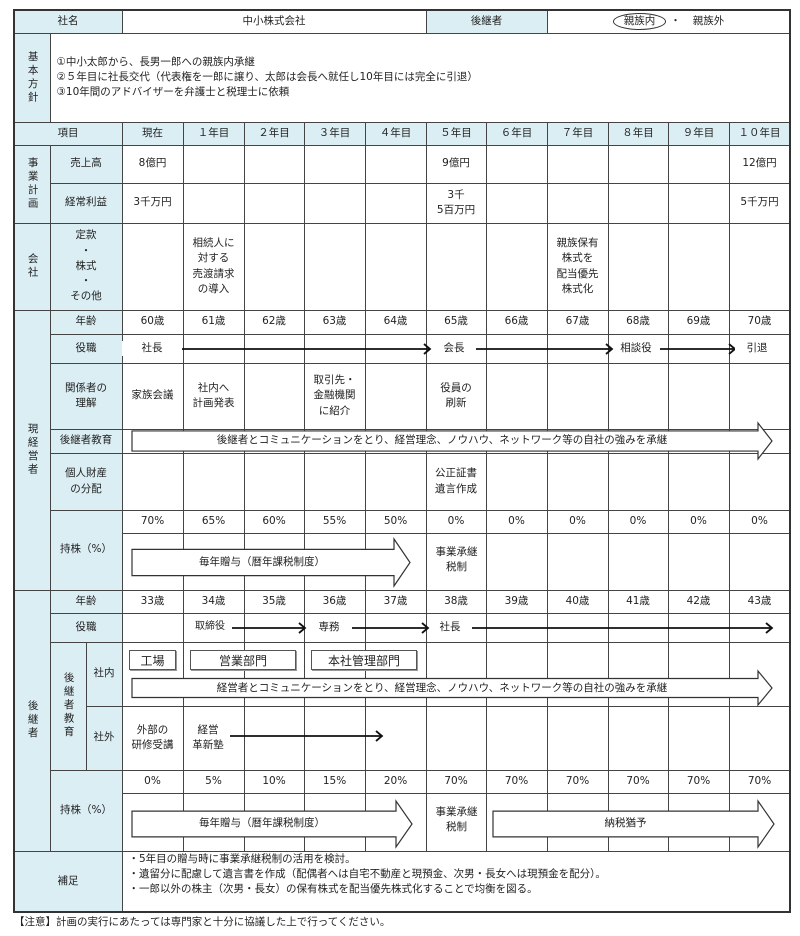 This screenshot has width=800, height=936. I want to click on cm-position-text: 相談役, so click(636, 349).